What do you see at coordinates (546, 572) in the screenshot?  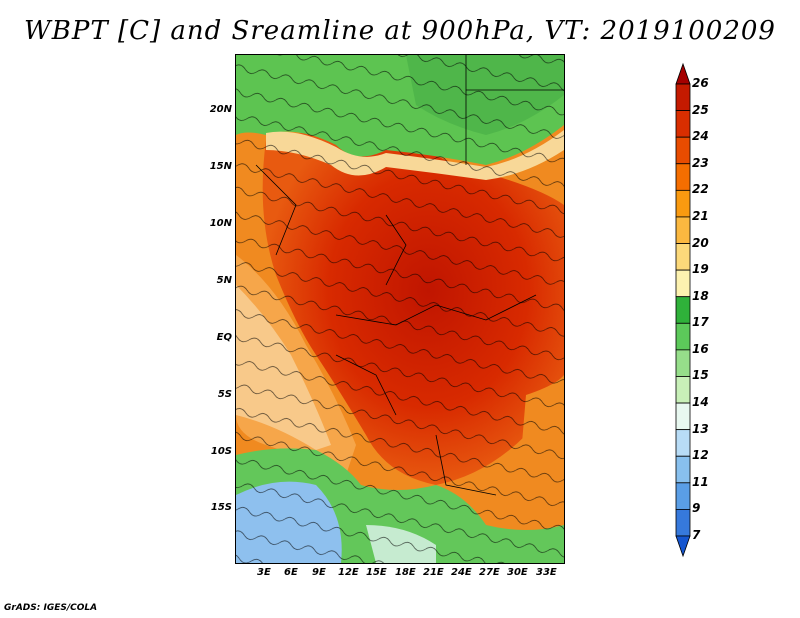 I see `lon-label: 33E` at bounding box center [546, 572].